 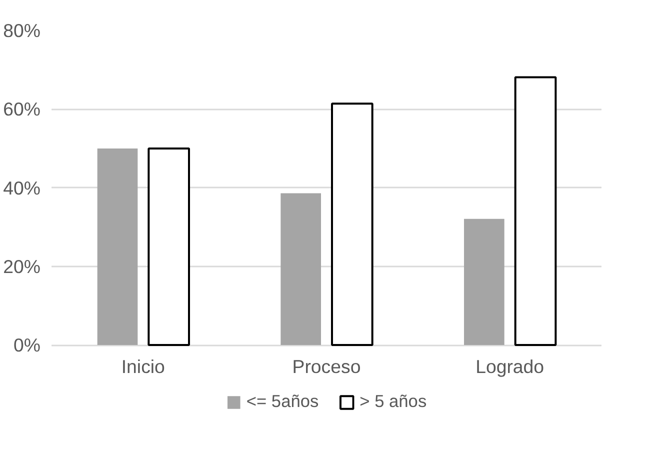 What do you see at coordinates (22, 30) in the screenshot?
I see `y-tick-label: 80%` at bounding box center [22, 30].